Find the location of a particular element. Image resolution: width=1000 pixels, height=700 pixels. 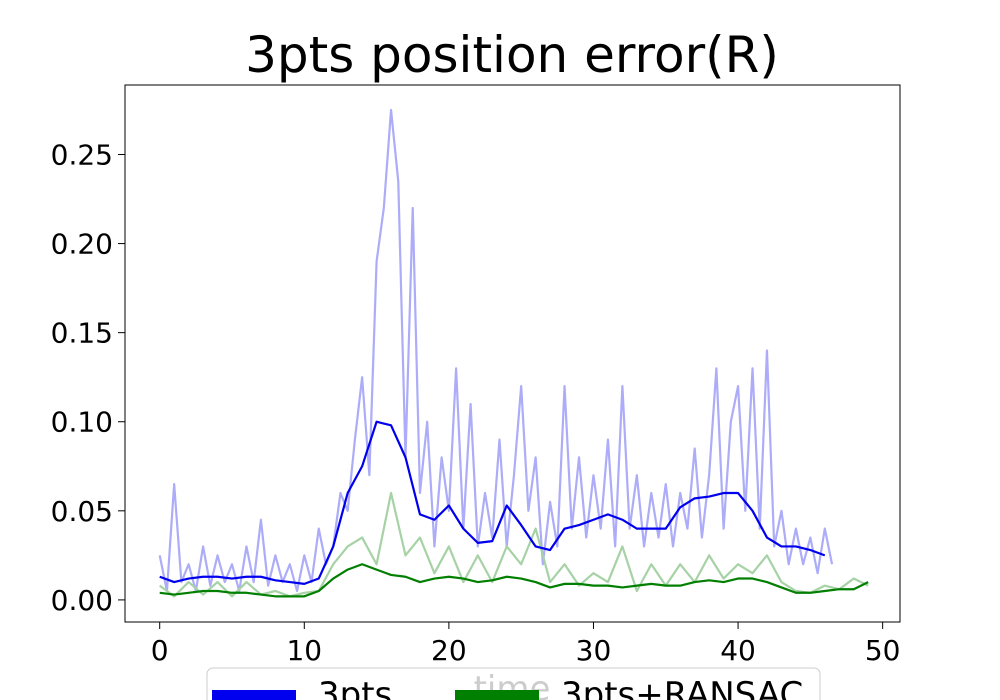

x-tick-label: 20 is located at coordinates (449, 650).